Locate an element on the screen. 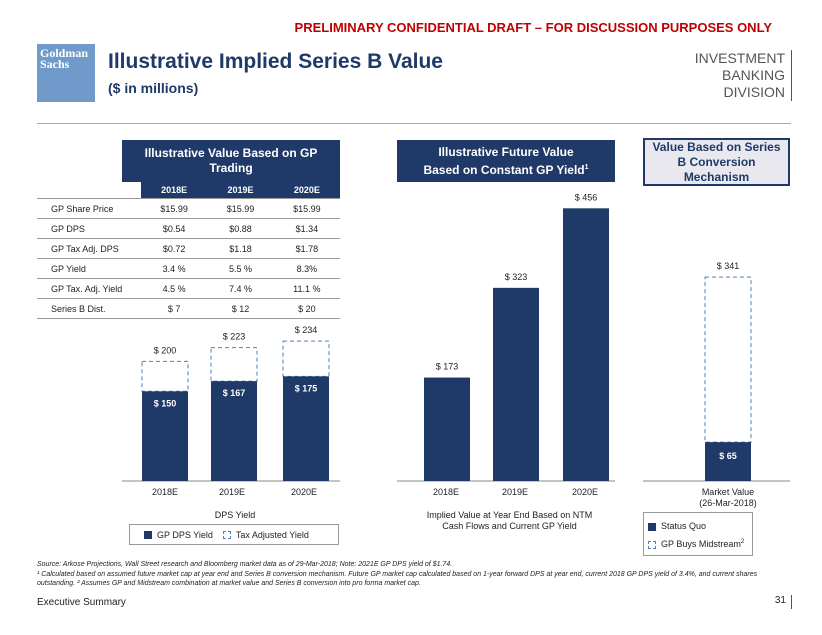 The width and height of the screenshot is (822, 635). table-cell: $1.18 is located at coordinates (240, 248).